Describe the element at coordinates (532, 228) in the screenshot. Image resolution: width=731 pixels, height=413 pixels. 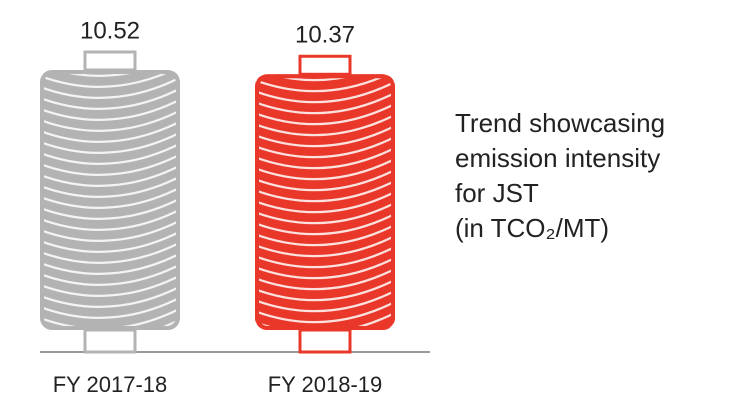
I see `chart-title: (in TCO₂/MT)` at that location.